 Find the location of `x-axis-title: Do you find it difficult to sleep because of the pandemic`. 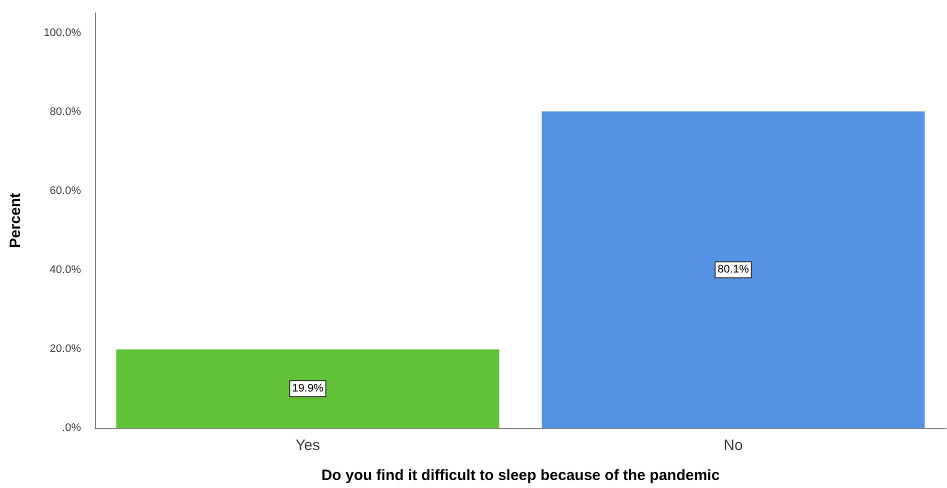

x-axis-title: Do you find it difficult to sleep because of the pandemic is located at coordinates (520, 475).